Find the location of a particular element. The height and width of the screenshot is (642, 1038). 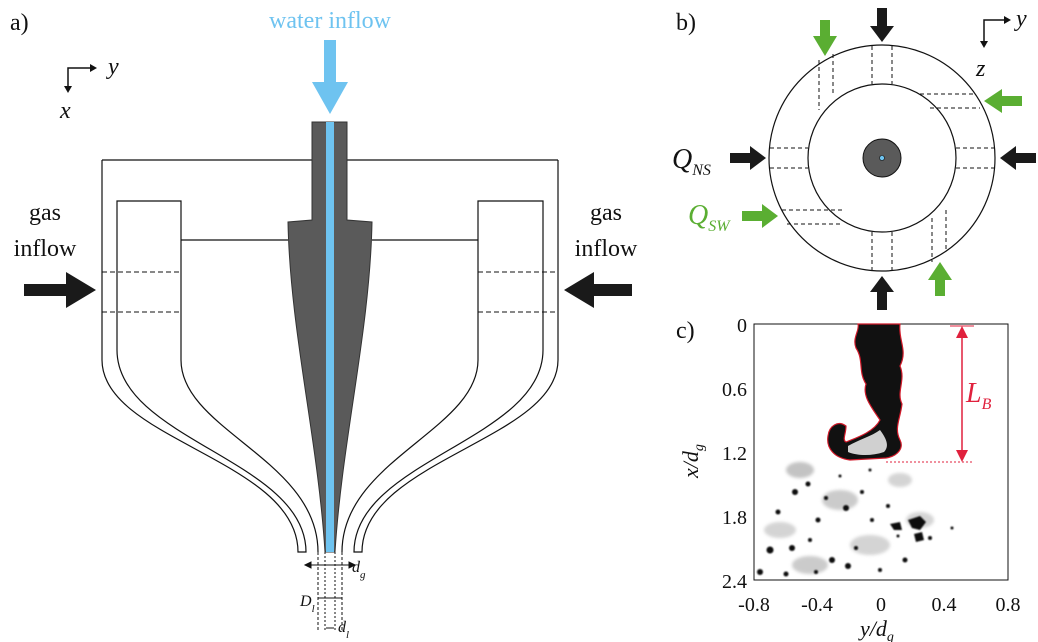

axis-y-label-b: y is located at coordinates (1020, 19).